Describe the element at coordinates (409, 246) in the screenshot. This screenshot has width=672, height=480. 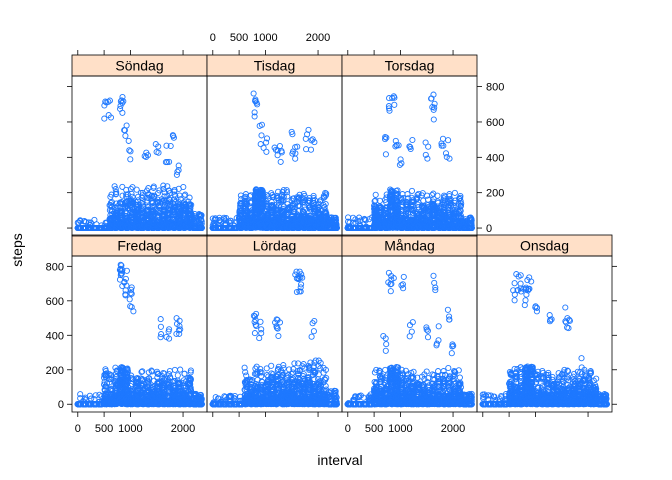
I see `strip-label-m-ndag: Måndag` at that location.